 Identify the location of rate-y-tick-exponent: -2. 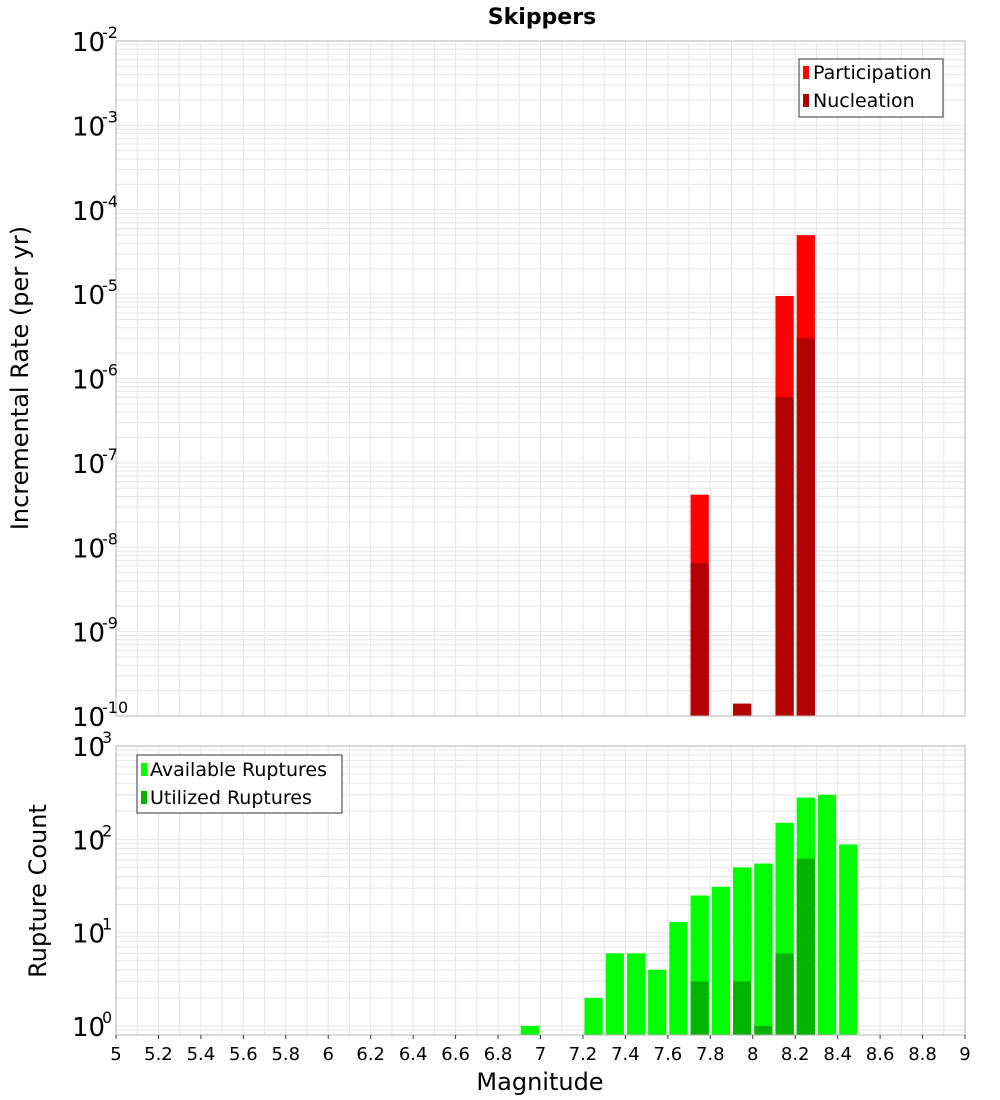
(110, 32).